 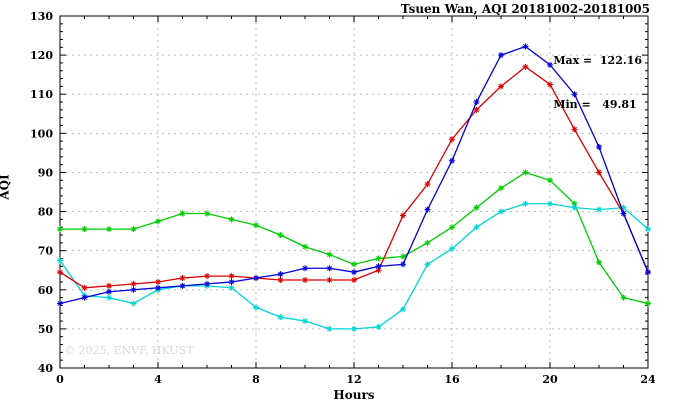 I want to click on y-tick-label: 80, so click(x=46, y=212).